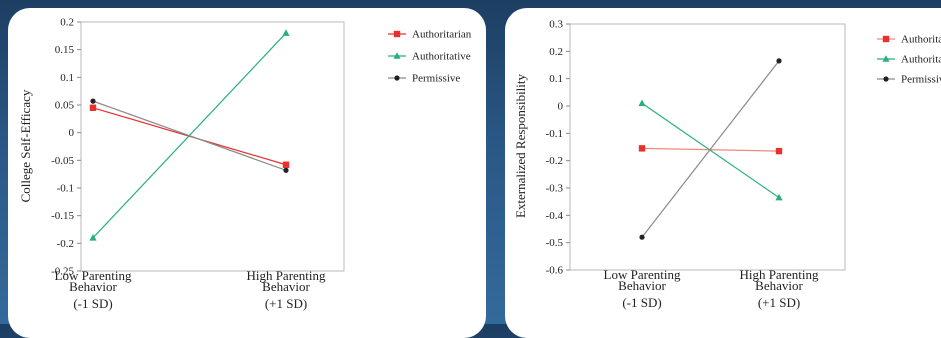  Describe the element at coordinates (555, 243) in the screenshot. I see `y-tick-label: -0.5` at that location.